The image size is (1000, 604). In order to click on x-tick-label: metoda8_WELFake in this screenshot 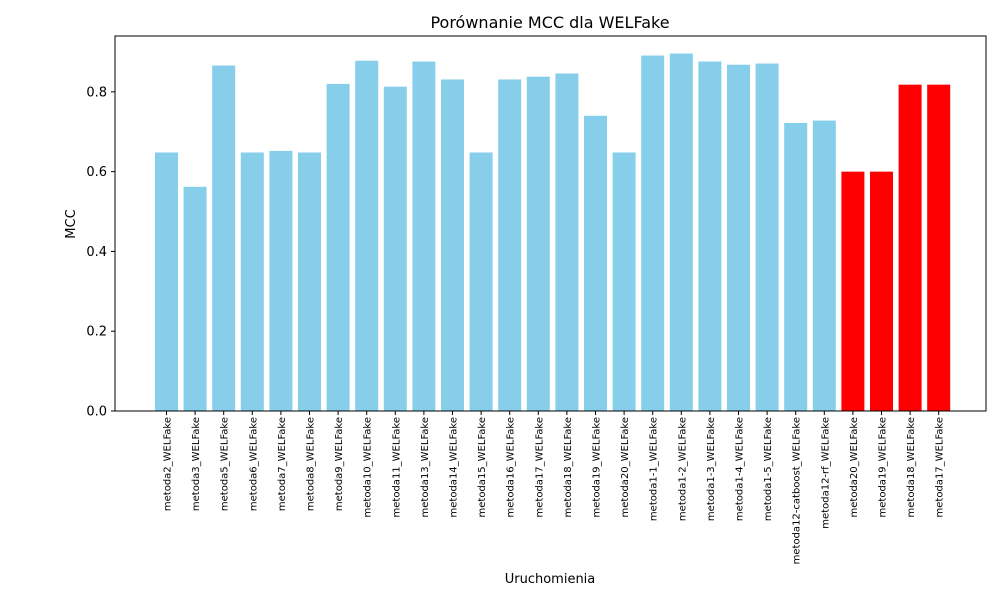, I will do `click(311, 464)`.